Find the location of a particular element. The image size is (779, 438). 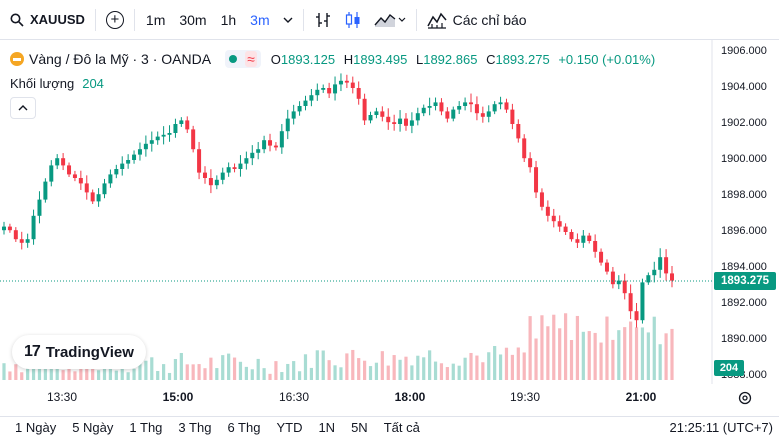

interval-1m: 1m is located at coordinates (155, 19).